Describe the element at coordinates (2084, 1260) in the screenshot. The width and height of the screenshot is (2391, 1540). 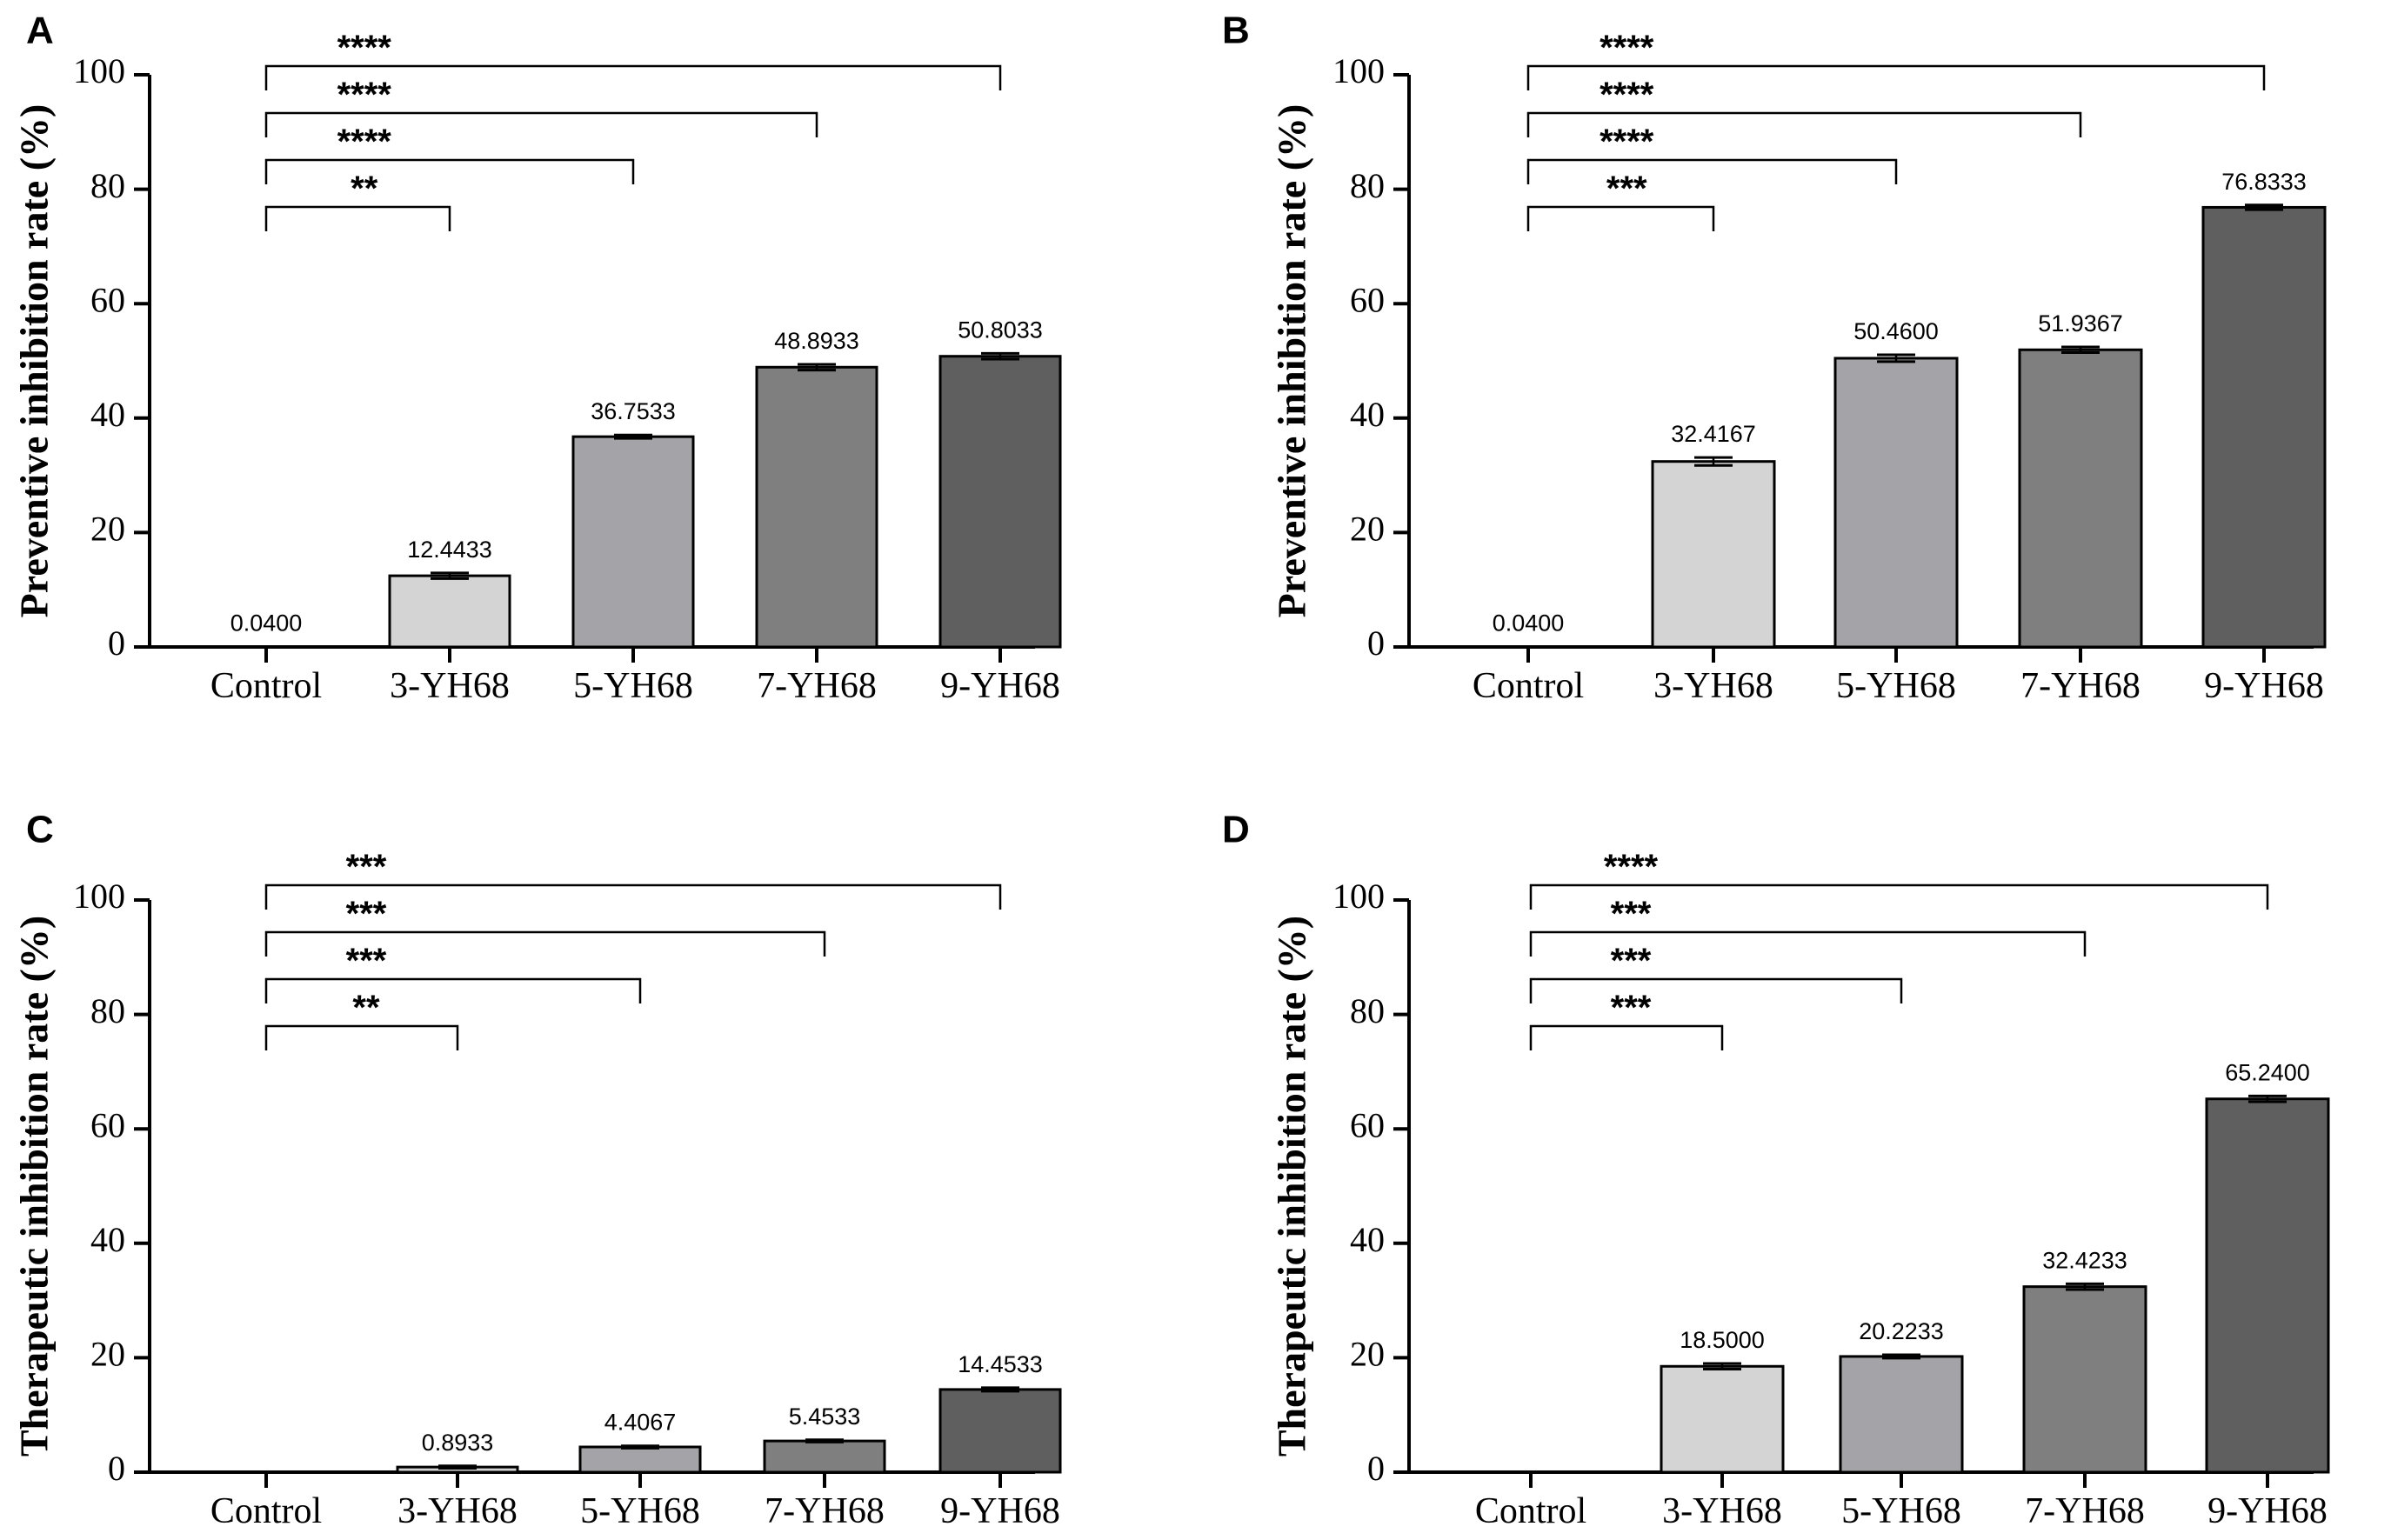
I see `value-label: 32.4233` at that location.